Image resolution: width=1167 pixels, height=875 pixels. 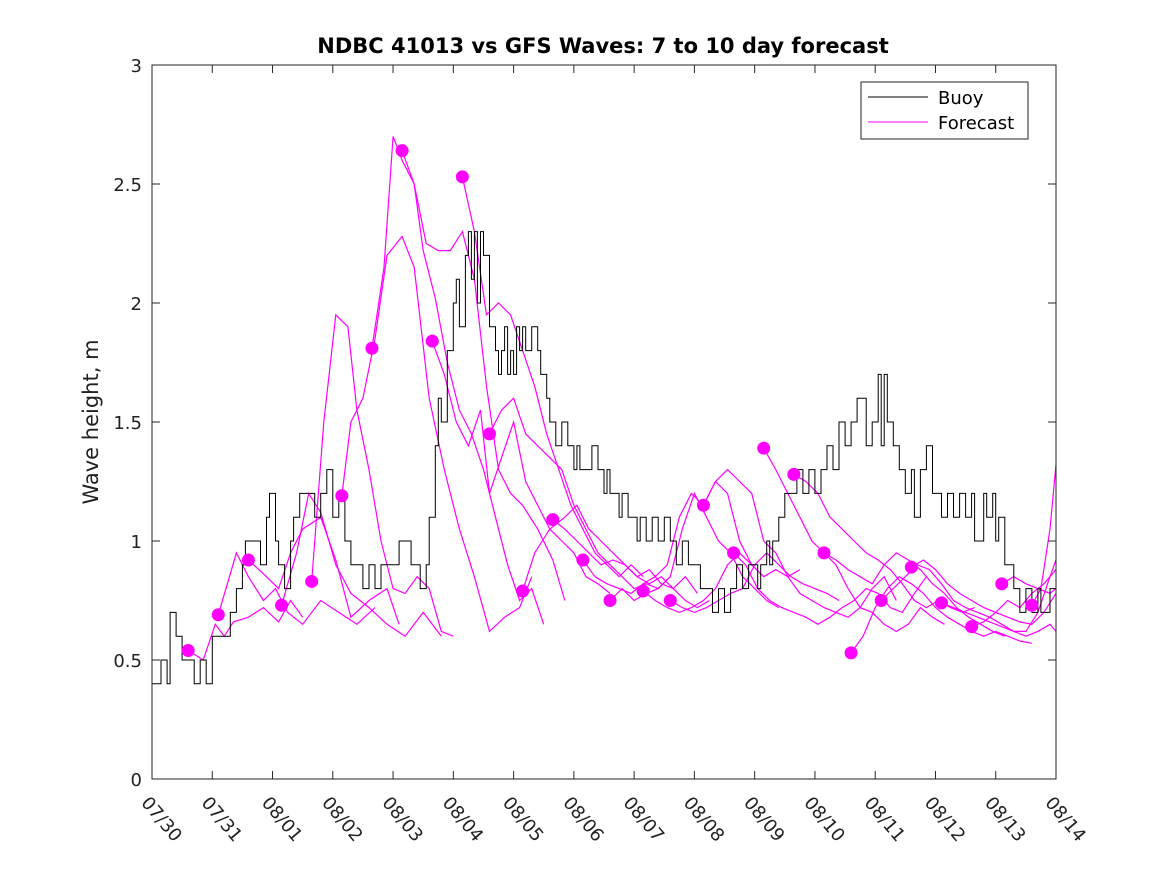 What do you see at coordinates (961, 98) in the screenshot?
I see `legend-buoy-label: Buoy` at bounding box center [961, 98].